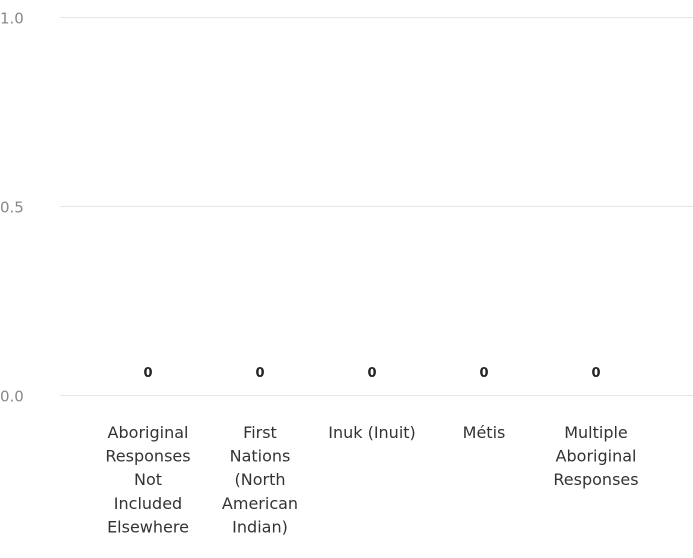  I want to click on x-tick-label-line: (North, so click(260, 479).